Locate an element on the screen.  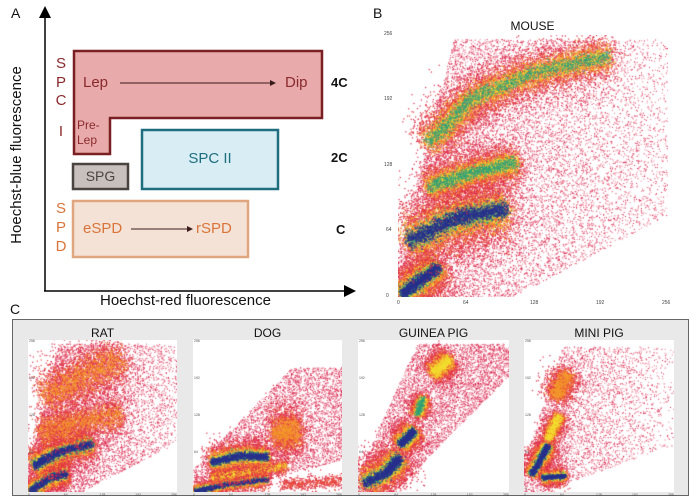
rspd-label: rSPD is located at coordinates (214, 228).